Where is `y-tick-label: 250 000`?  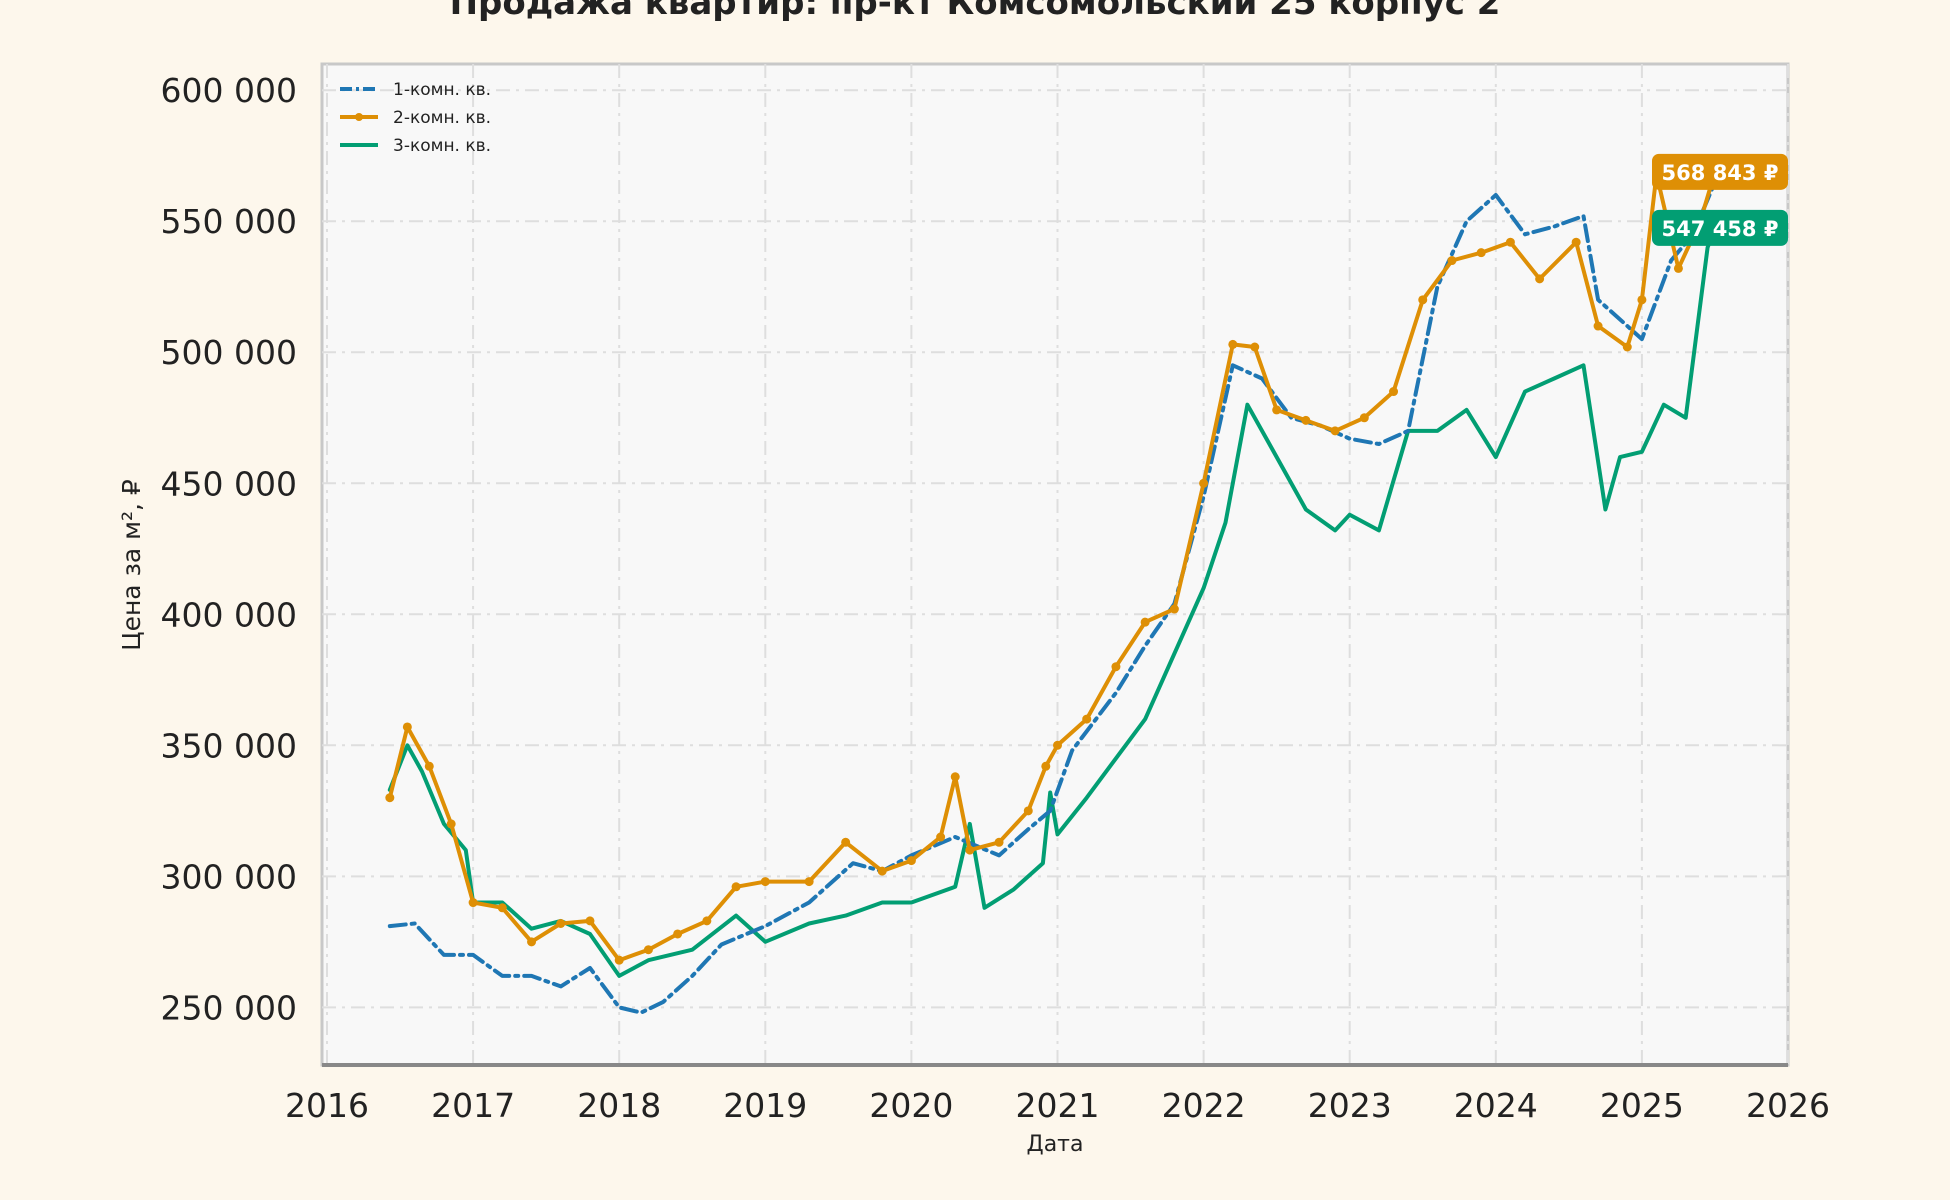
y-tick-label: 250 000 is located at coordinates (229, 1007).